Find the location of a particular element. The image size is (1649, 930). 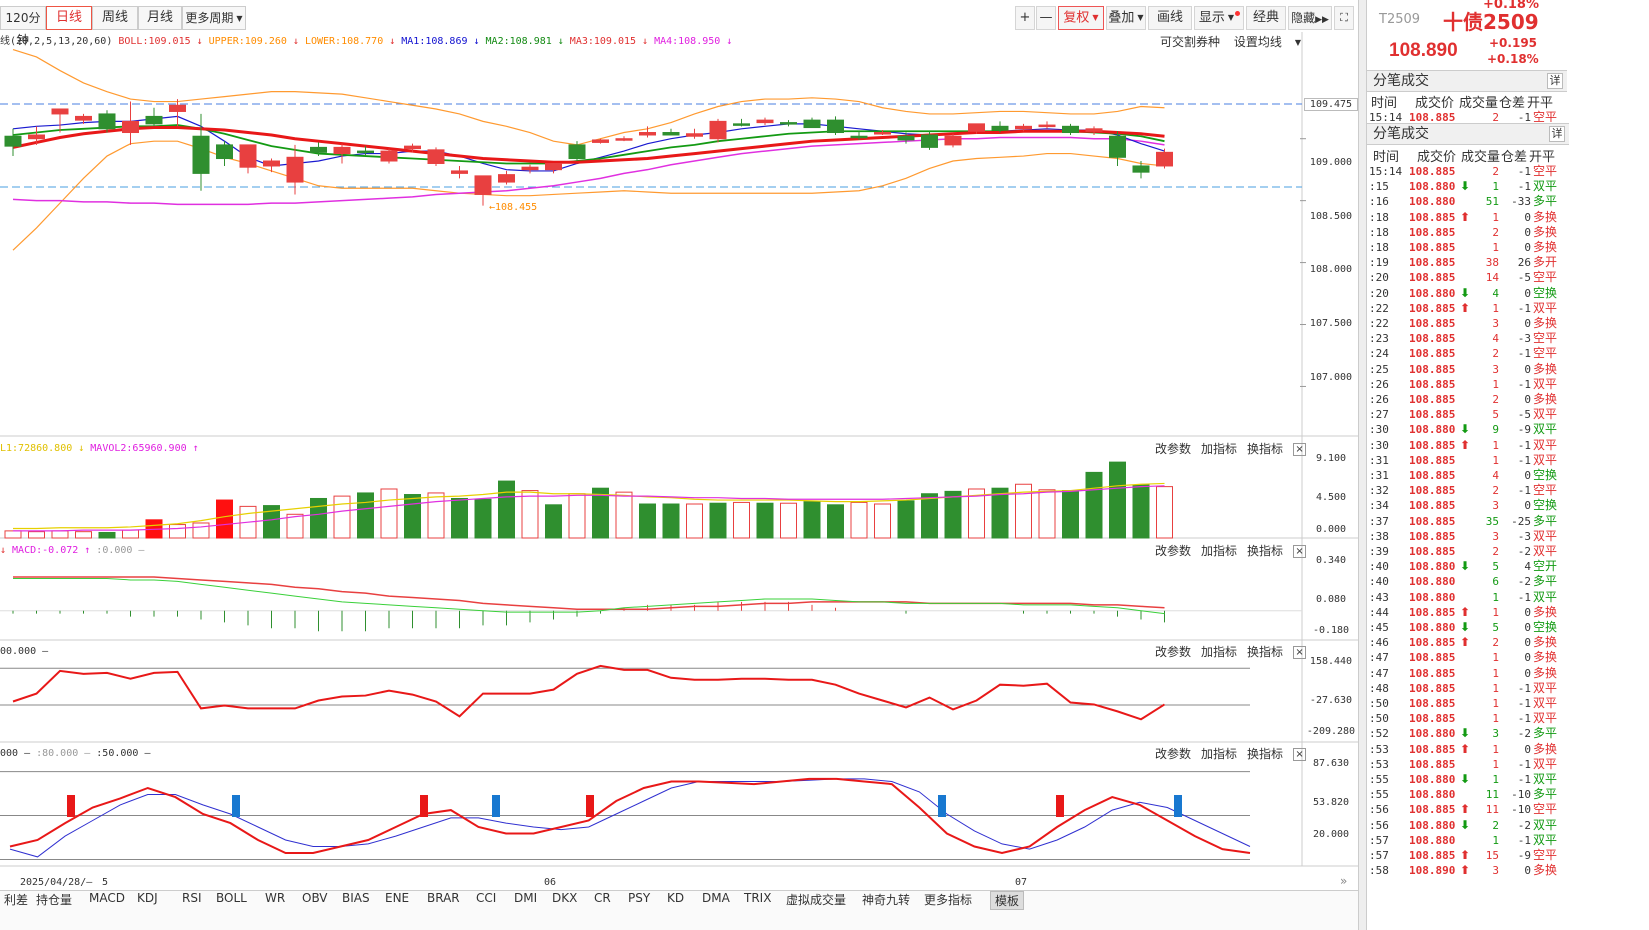

expand-icon: ⛶ is located at coordinates (1344, 18).